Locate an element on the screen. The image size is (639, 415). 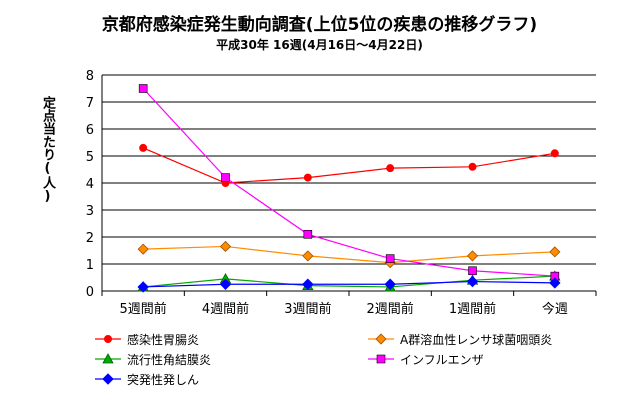
series-突発性発しん is located at coordinates (349, 284).